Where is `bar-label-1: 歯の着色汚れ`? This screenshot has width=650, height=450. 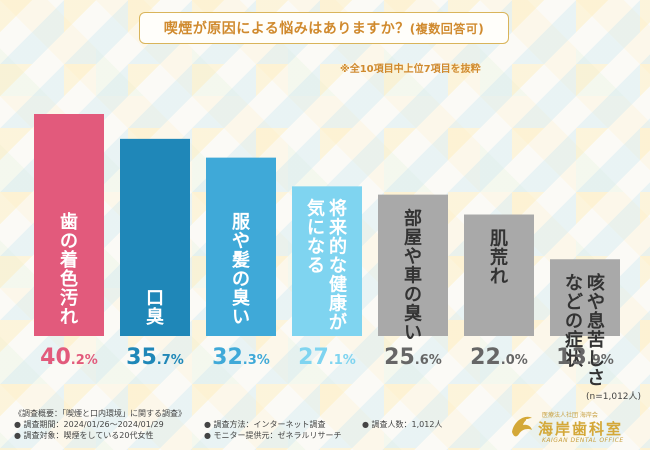 bar-label-1: 歯の着色汚れ is located at coordinates (68, 269).